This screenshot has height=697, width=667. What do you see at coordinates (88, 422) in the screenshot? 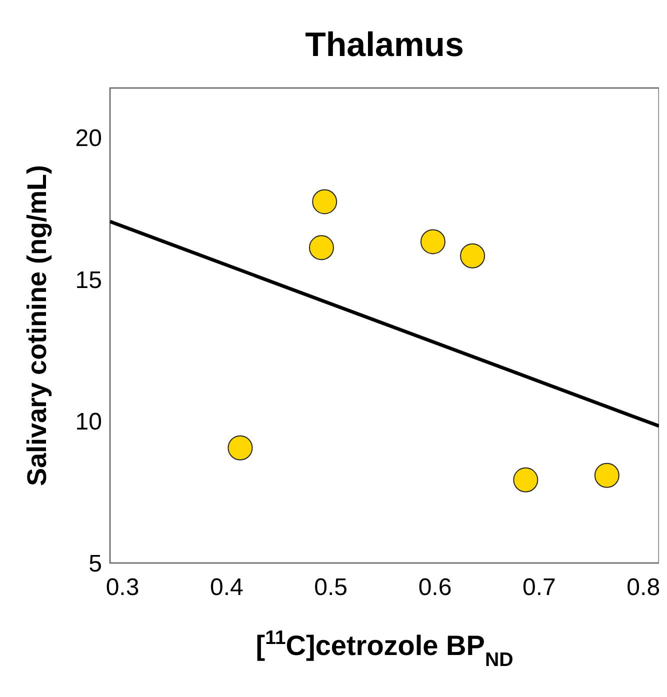
I see `y-tick-label: 10` at bounding box center [88, 422].